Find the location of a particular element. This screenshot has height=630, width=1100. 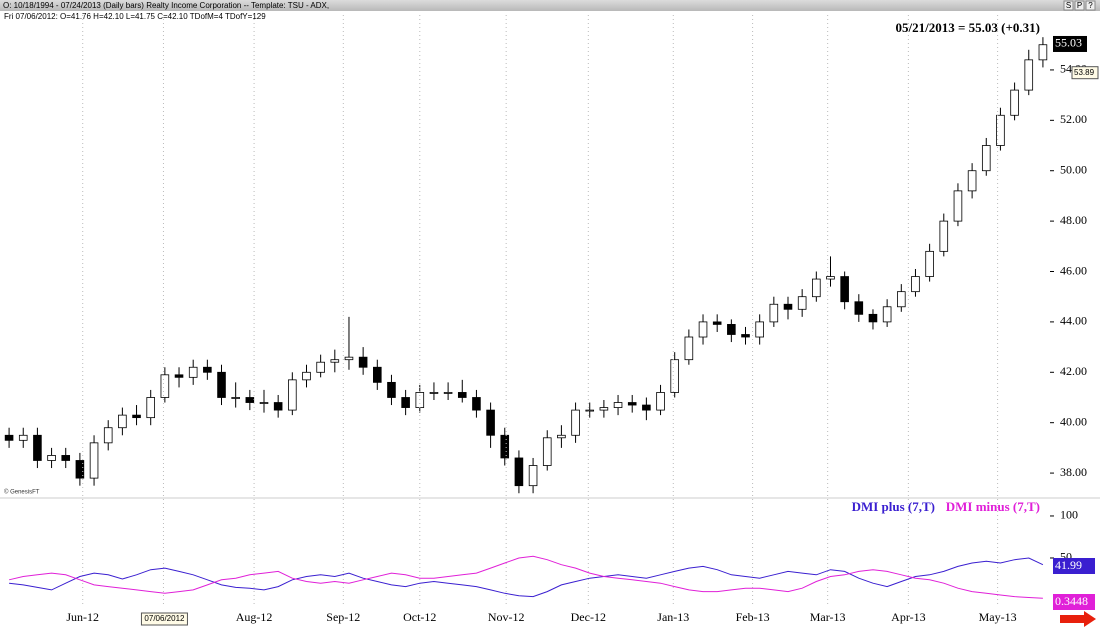

window-buttons: S P ? is located at coordinates (1079, 5).